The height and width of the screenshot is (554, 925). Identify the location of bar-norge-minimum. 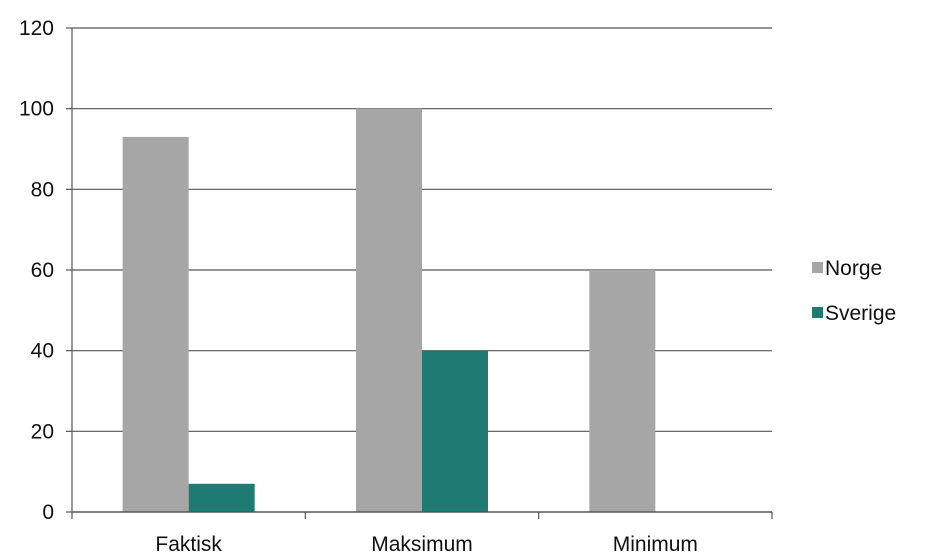
(622, 391).